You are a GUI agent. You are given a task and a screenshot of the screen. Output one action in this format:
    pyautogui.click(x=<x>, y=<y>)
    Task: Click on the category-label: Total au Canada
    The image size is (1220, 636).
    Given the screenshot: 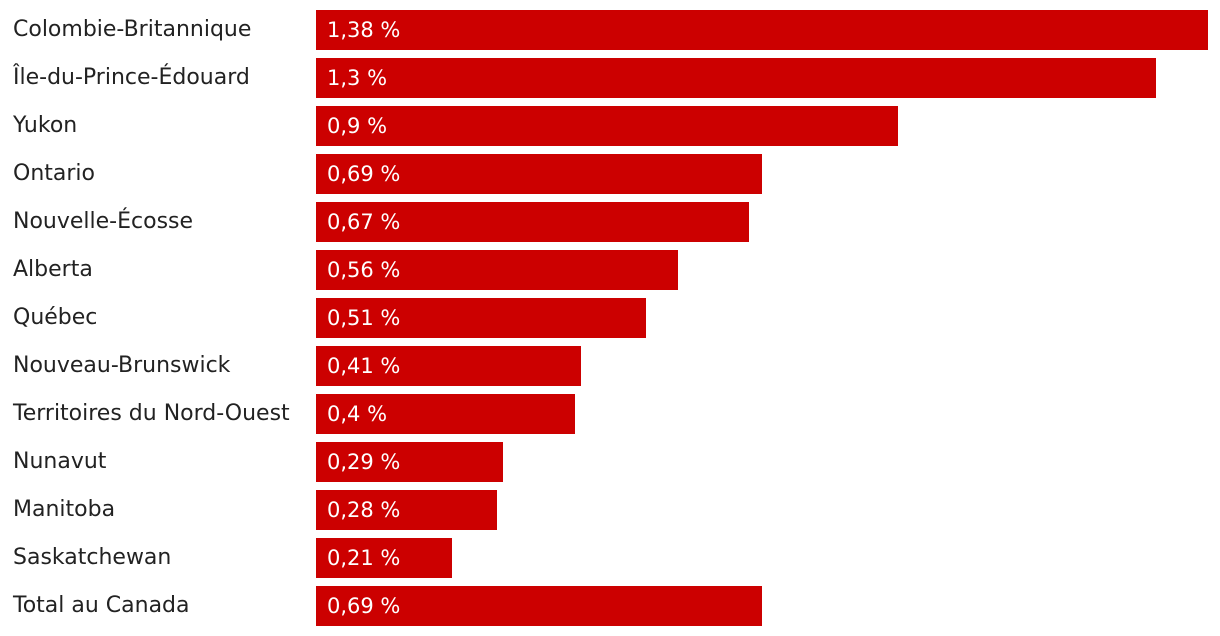 What is the action you would take?
    pyautogui.click(x=101, y=605)
    